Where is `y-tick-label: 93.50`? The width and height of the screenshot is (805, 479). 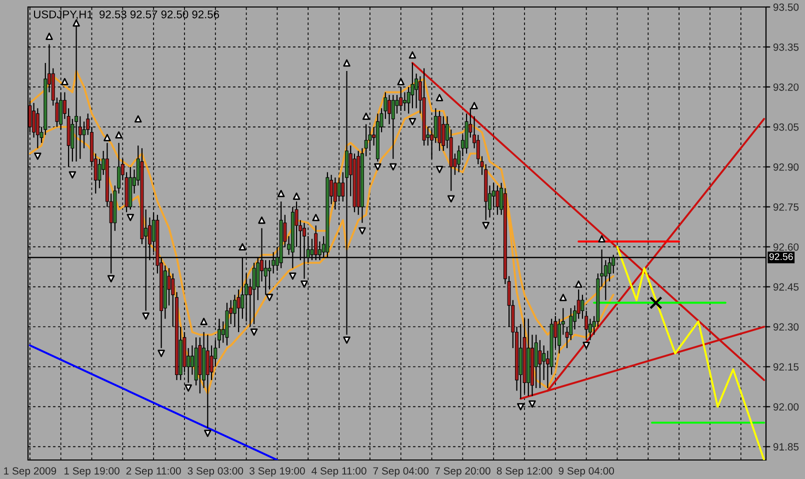 y-tick-label: 93.50 is located at coordinates (786, 7).